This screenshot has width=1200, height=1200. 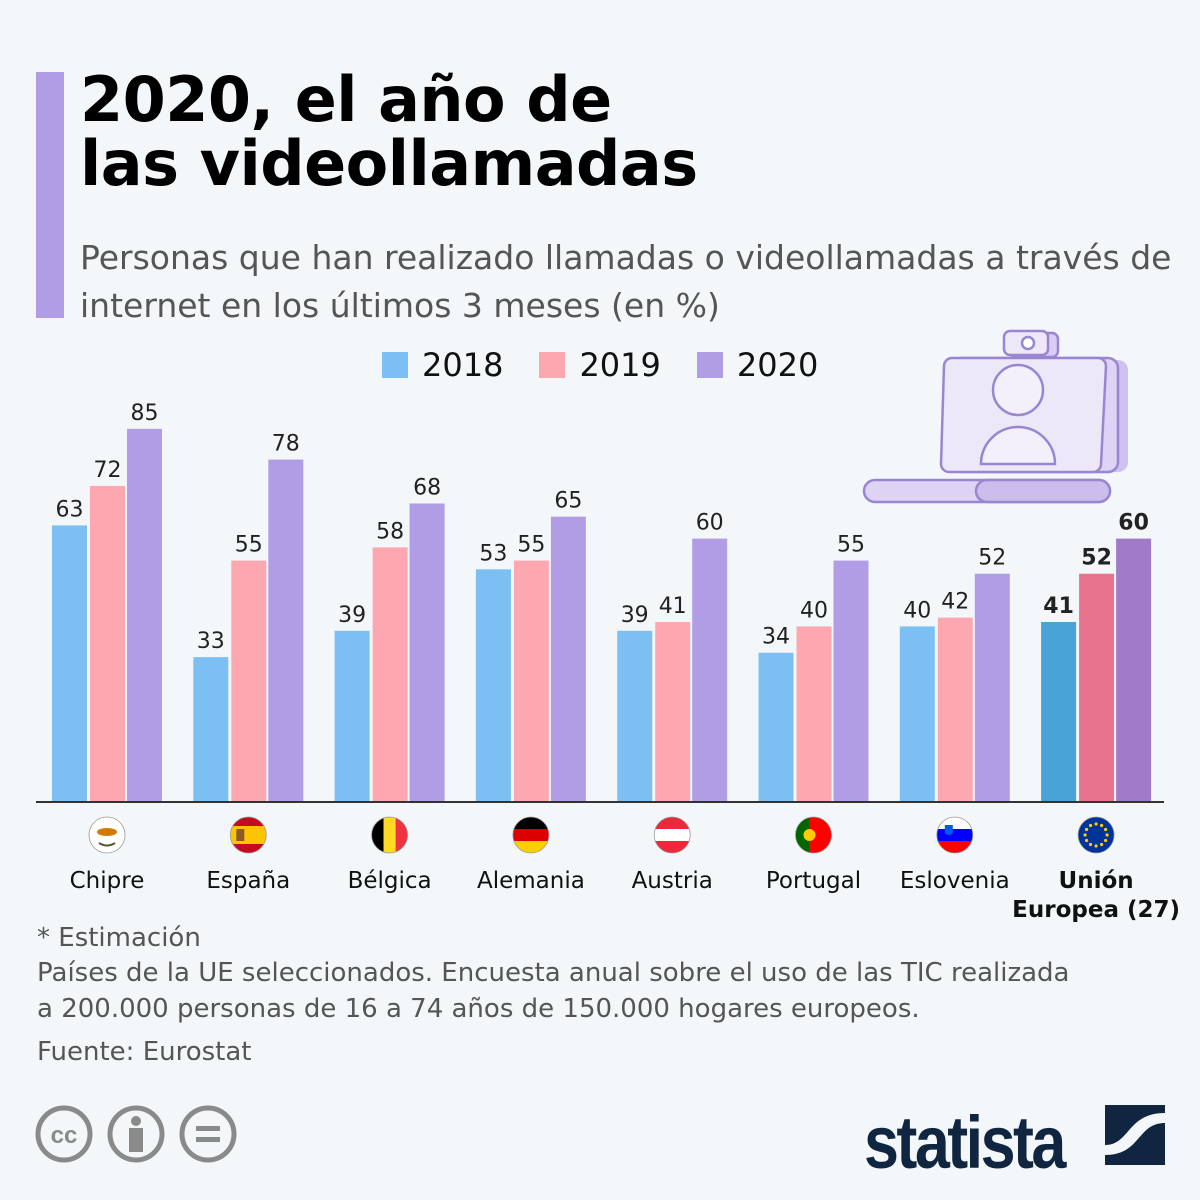 I want to click on legend-2019: 2019, so click(x=600, y=365).